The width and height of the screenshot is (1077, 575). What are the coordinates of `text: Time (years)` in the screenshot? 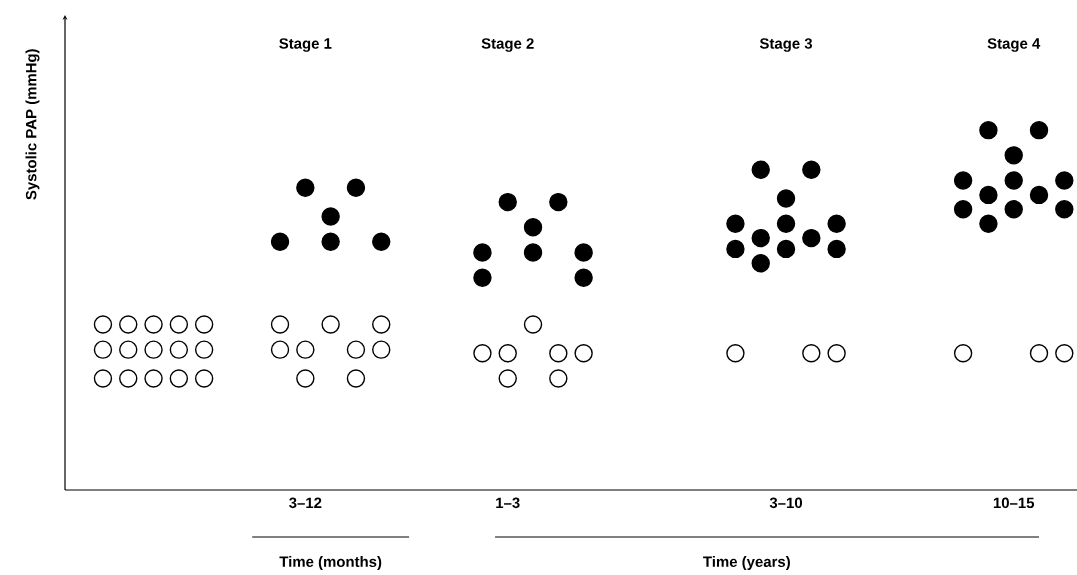 It's located at (746, 563).